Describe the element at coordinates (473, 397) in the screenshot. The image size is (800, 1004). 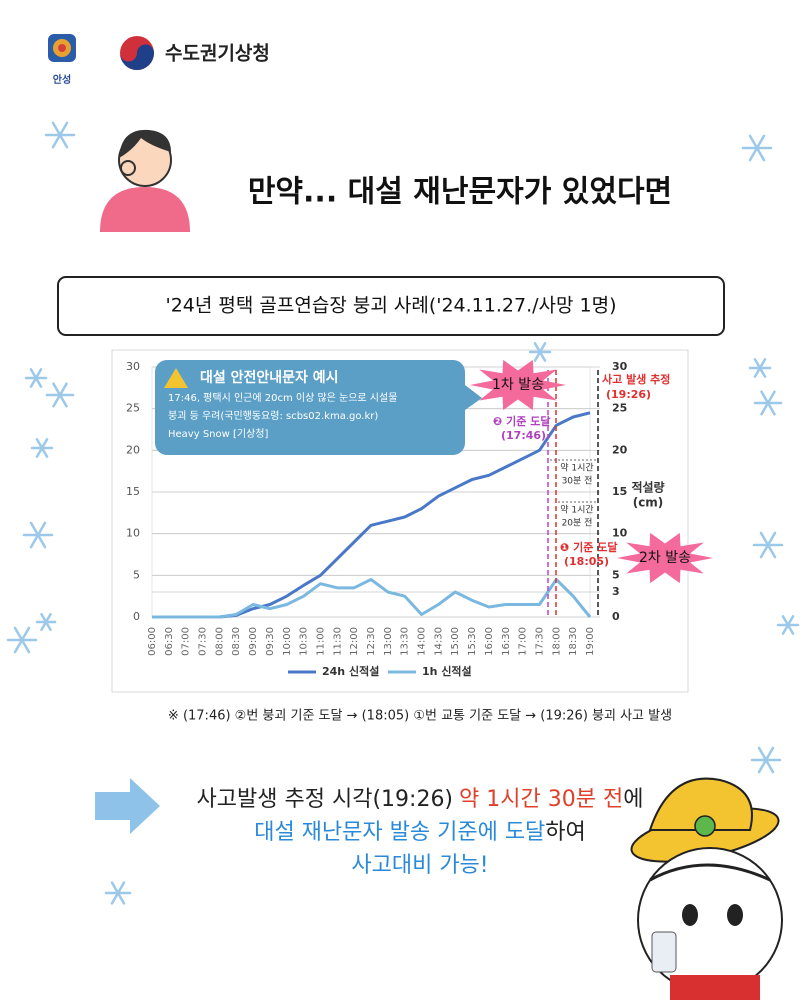
I see `alert-pointer` at that location.